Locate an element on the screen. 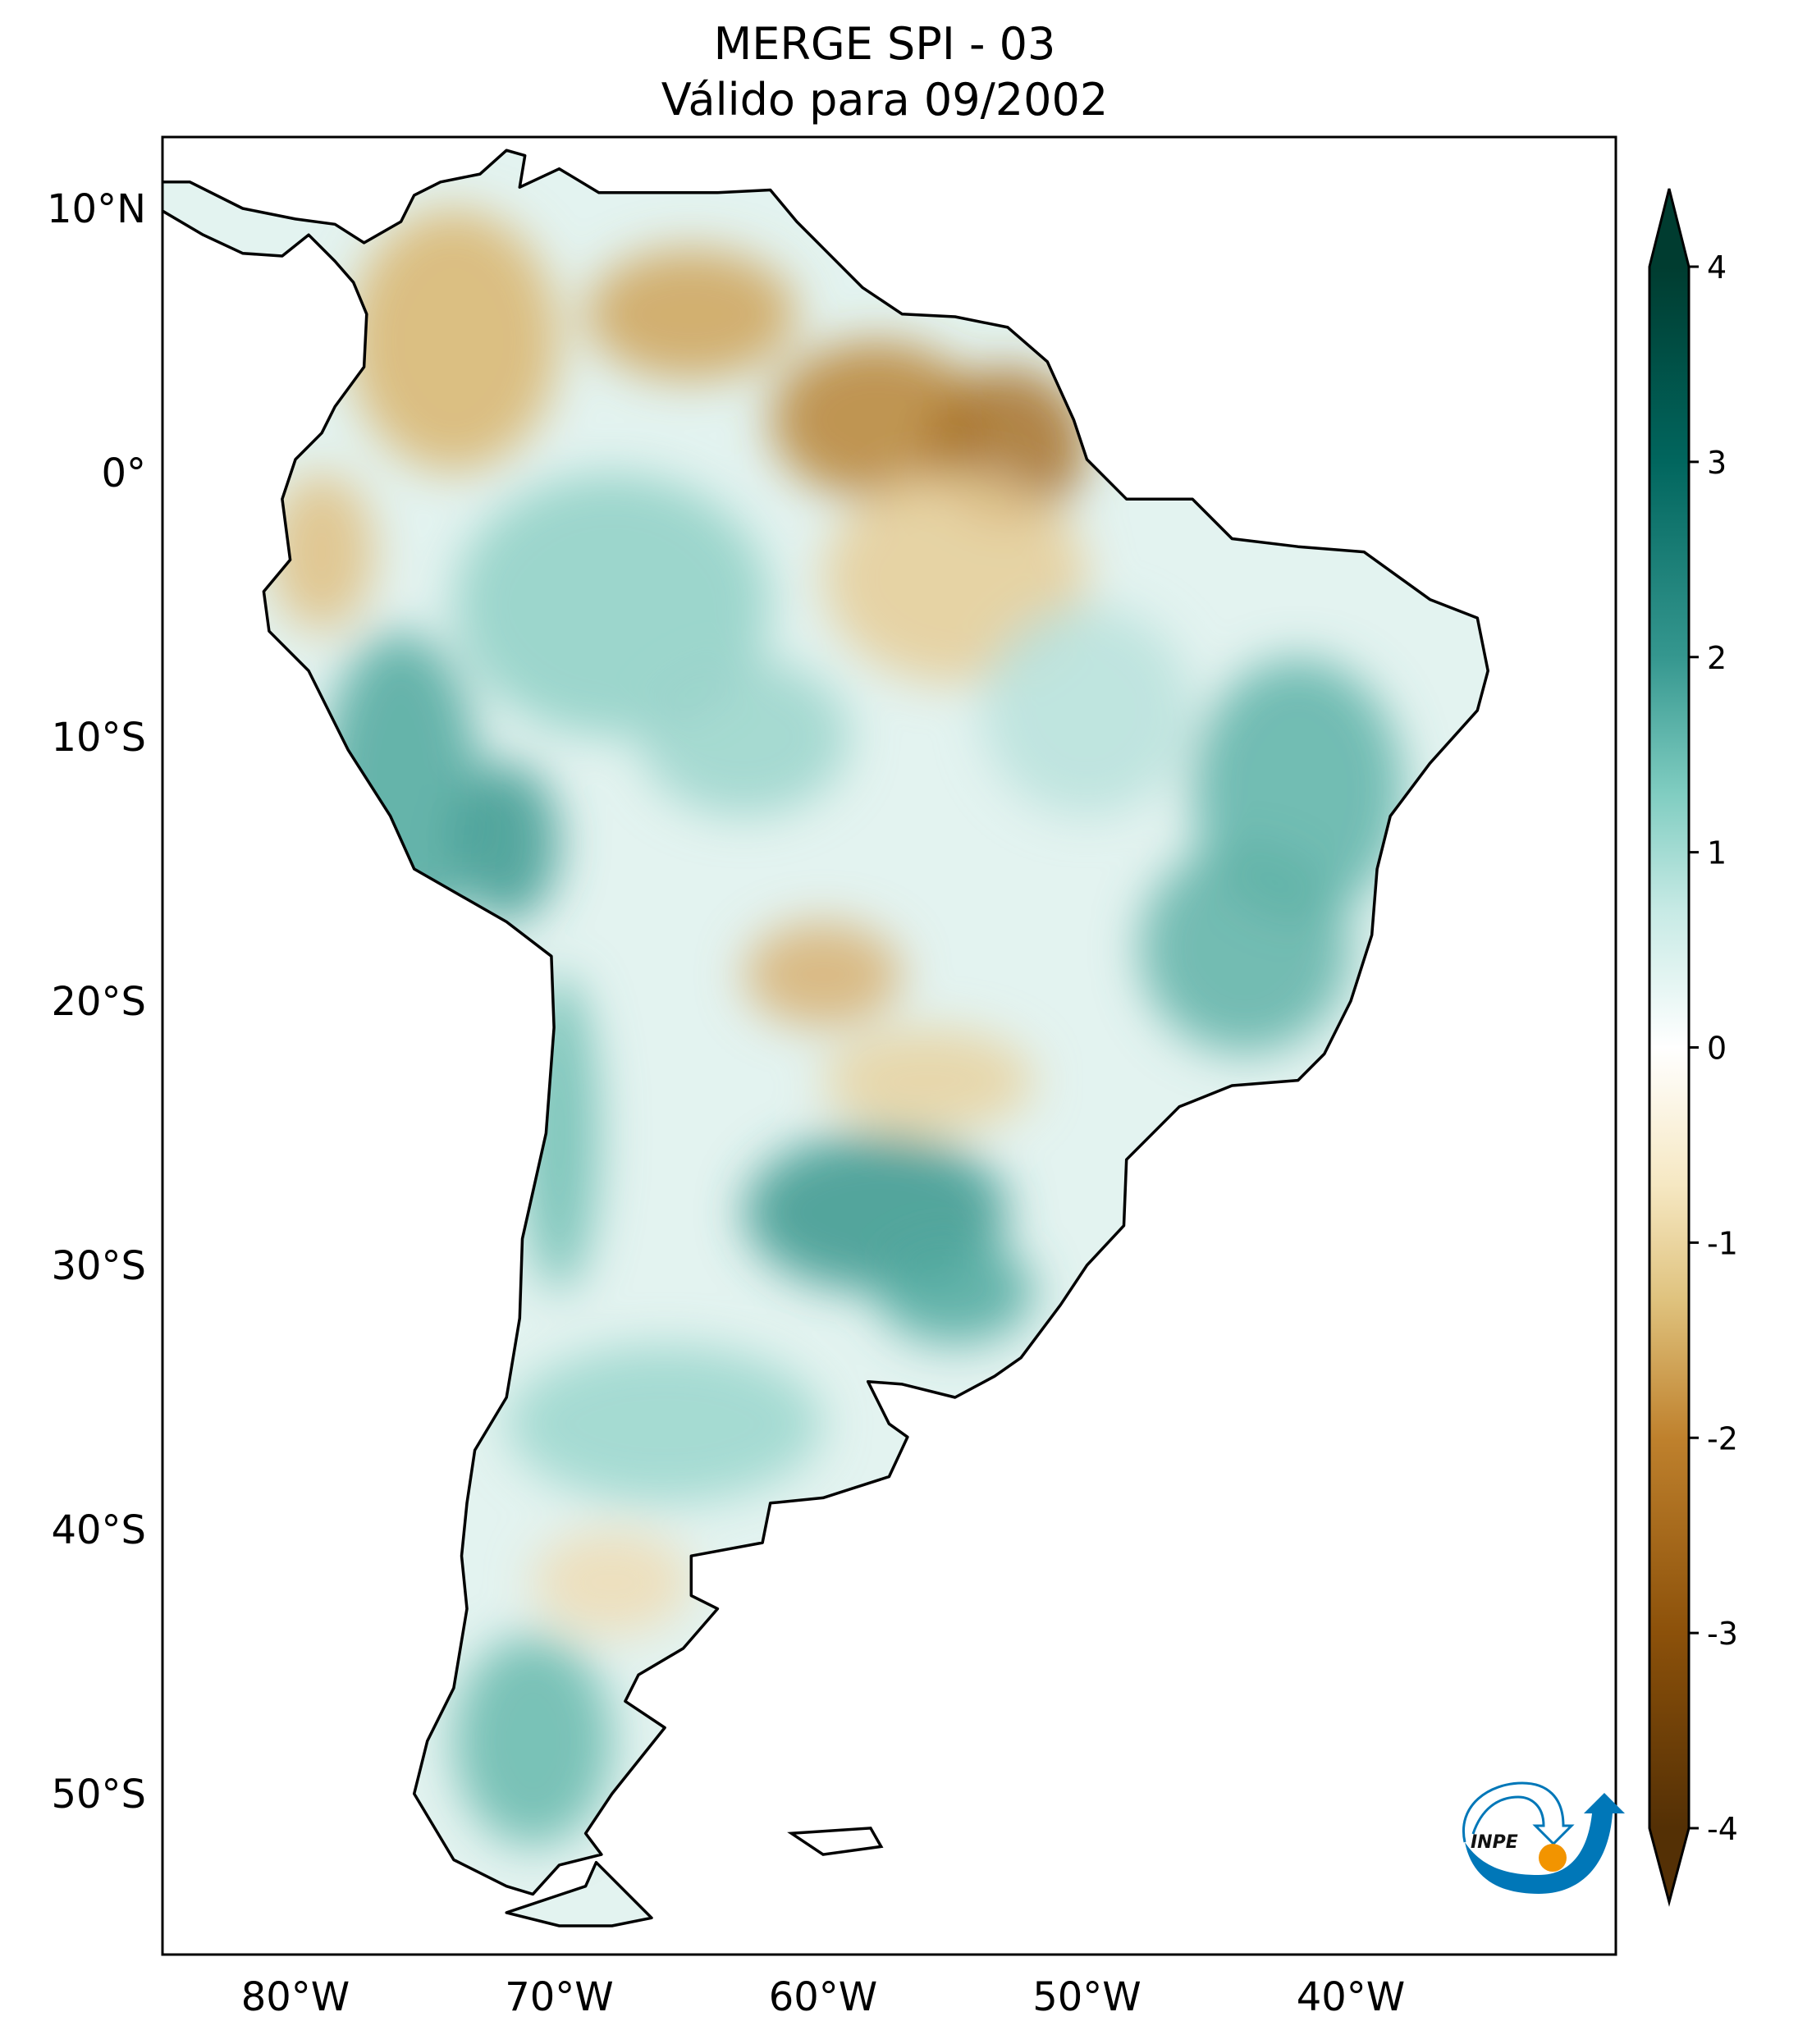  title-line-2: Válido para 09/2002 is located at coordinates (884, 100).